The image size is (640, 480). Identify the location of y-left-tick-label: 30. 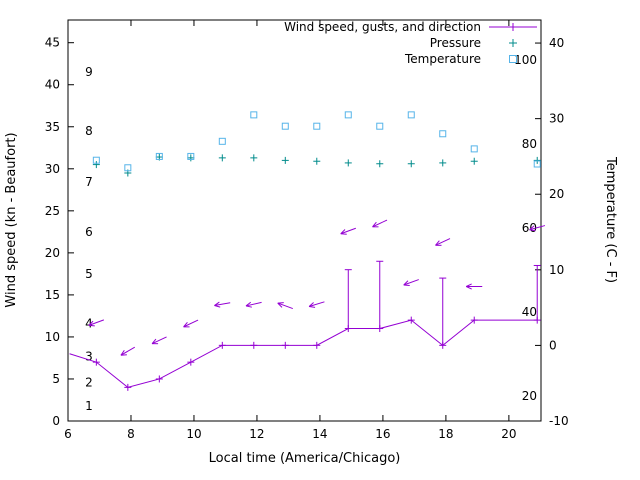
(52, 169).